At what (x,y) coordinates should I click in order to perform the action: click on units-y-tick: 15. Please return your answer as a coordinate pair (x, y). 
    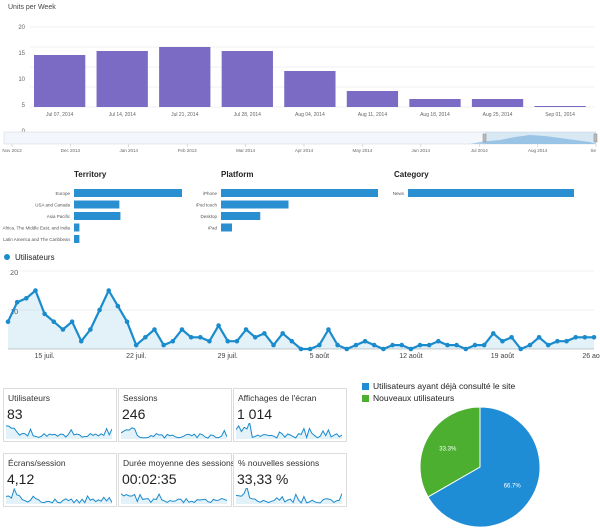
    Looking at the image, I should click on (21, 54).